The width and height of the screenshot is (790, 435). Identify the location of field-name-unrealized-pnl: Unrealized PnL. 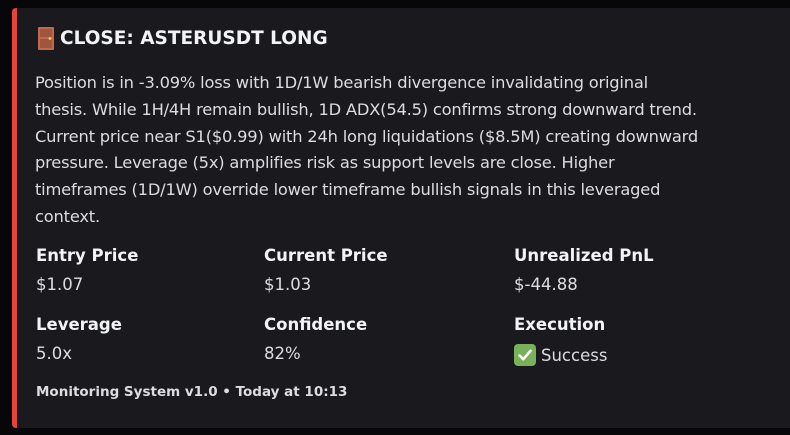
(584, 255).